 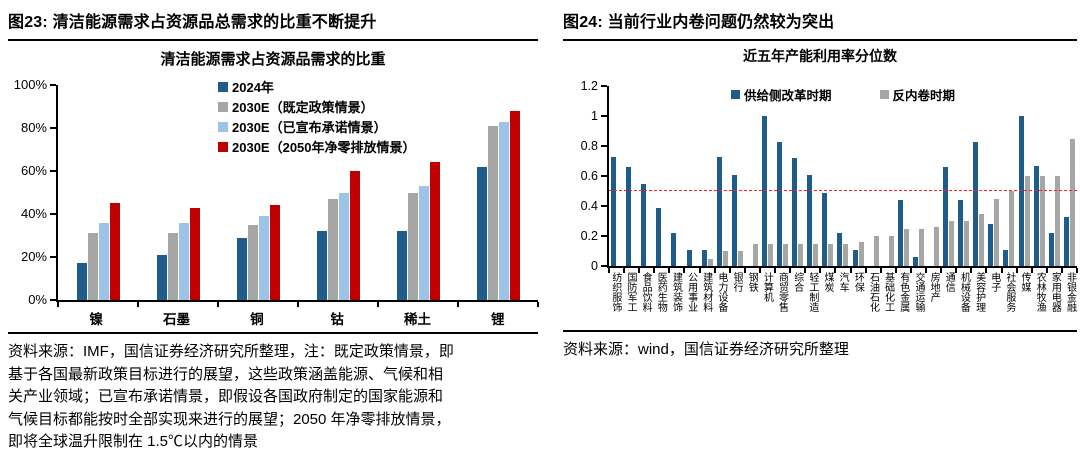 I want to click on source-line: 即将全球温升限制在 1.5℃以内的情景, so click(x=133, y=441).